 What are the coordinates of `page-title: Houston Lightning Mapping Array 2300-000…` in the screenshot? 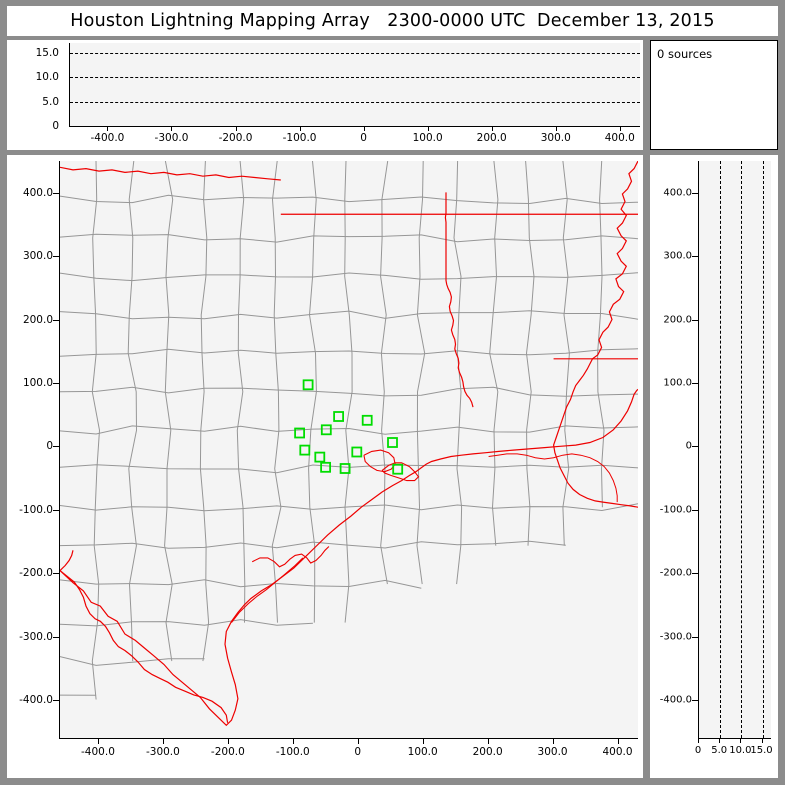 It's located at (392, 21).